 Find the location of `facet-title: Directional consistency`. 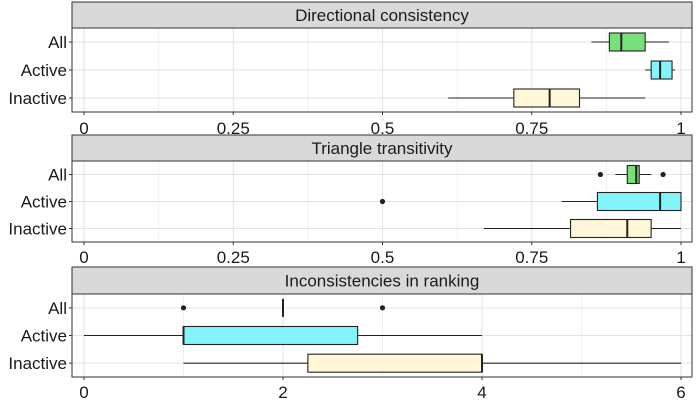

facet-title: Directional consistency is located at coordinates (382, 15).